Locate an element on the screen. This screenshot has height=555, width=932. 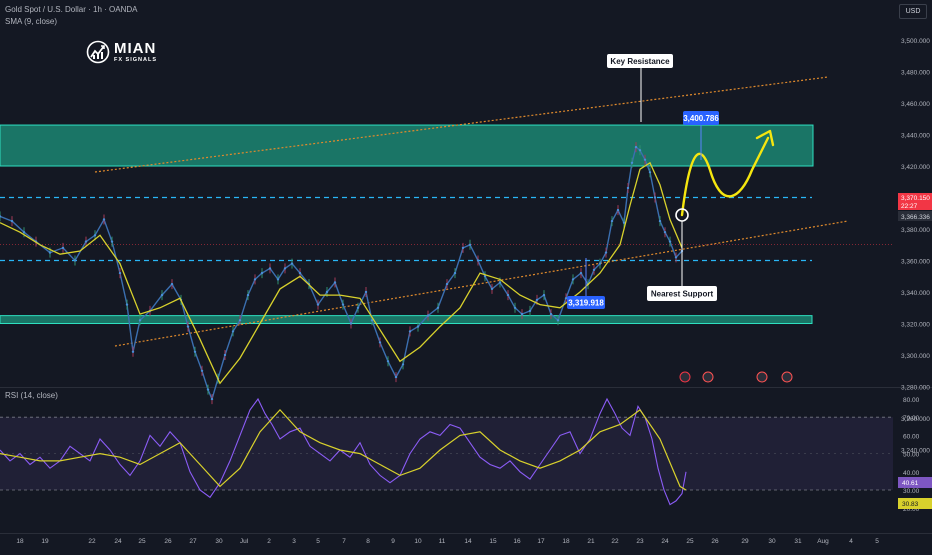
rsi-tick-label: 40.00 is located at coordinates (911, 473).